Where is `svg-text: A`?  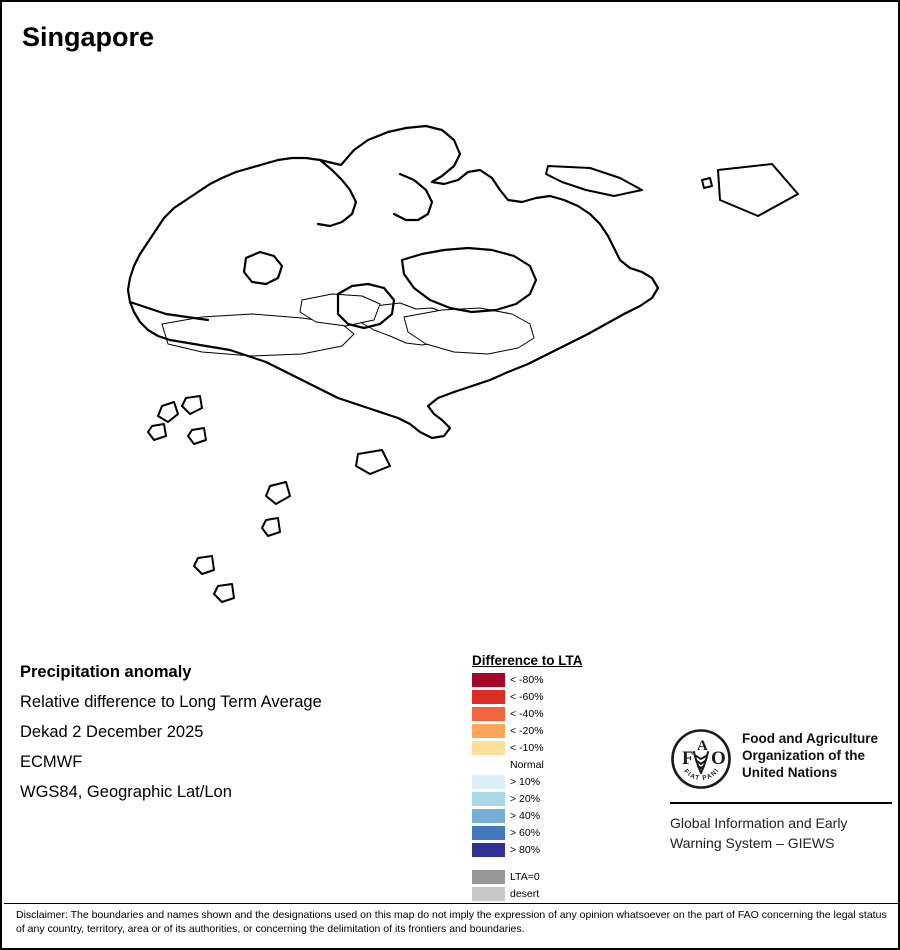 svg-text: A is located at coordinates (702, 746).